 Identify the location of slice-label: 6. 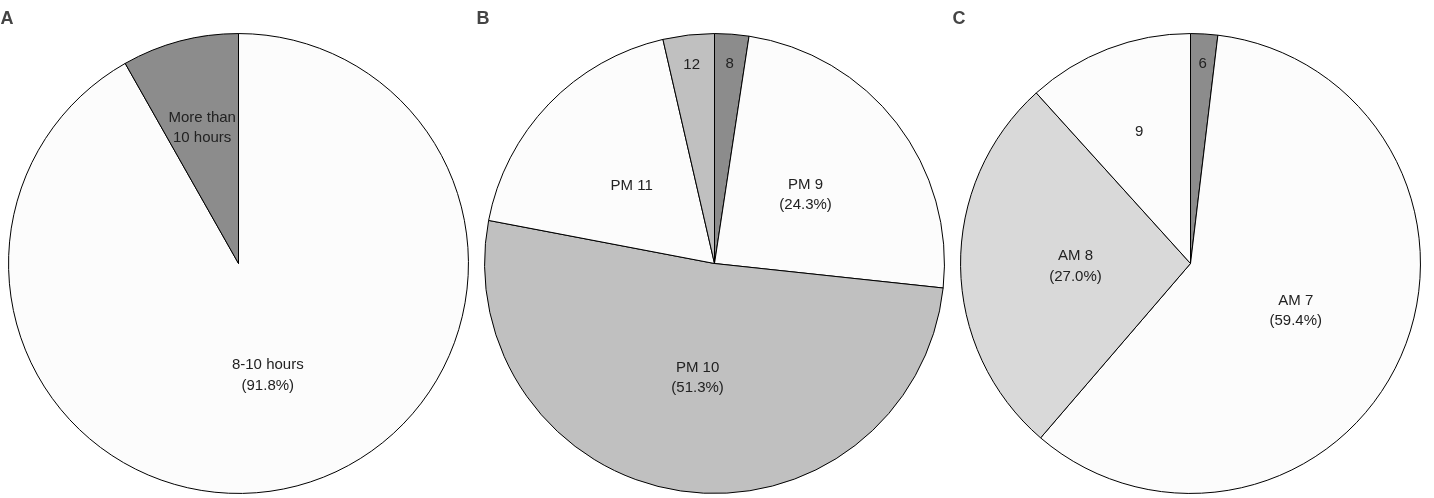
(1202, 62).